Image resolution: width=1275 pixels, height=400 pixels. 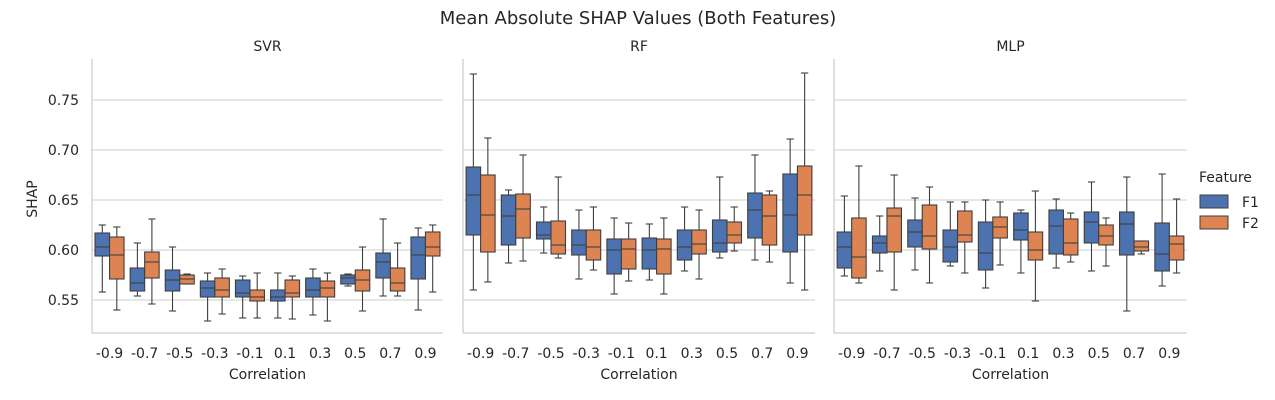 I want to click on y-tick-label: 0.70, so click(x=63, y=151).